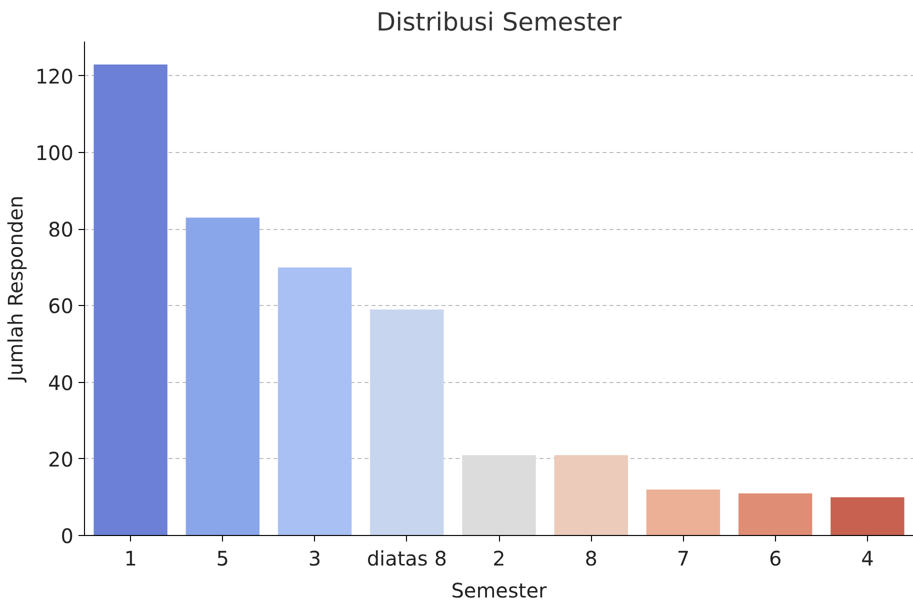 This screenshot has width=913, height=605. I want to click on y-tick-label: 20, so click(61, 459).